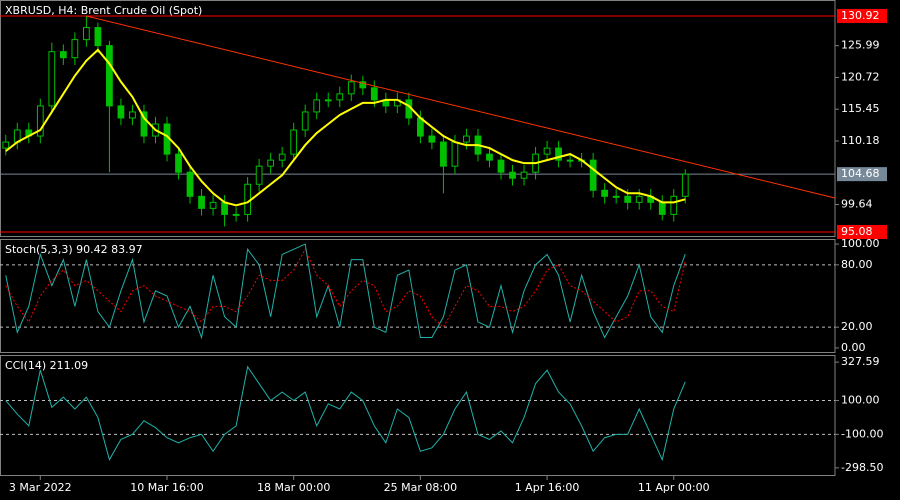 The image size is (900, 500). What do you see at coordinates (74, 249) in the screenshot?
I see `panel-title: Stoch(5,3,3) 90.42 83.97` at bounding box center [74, 249].